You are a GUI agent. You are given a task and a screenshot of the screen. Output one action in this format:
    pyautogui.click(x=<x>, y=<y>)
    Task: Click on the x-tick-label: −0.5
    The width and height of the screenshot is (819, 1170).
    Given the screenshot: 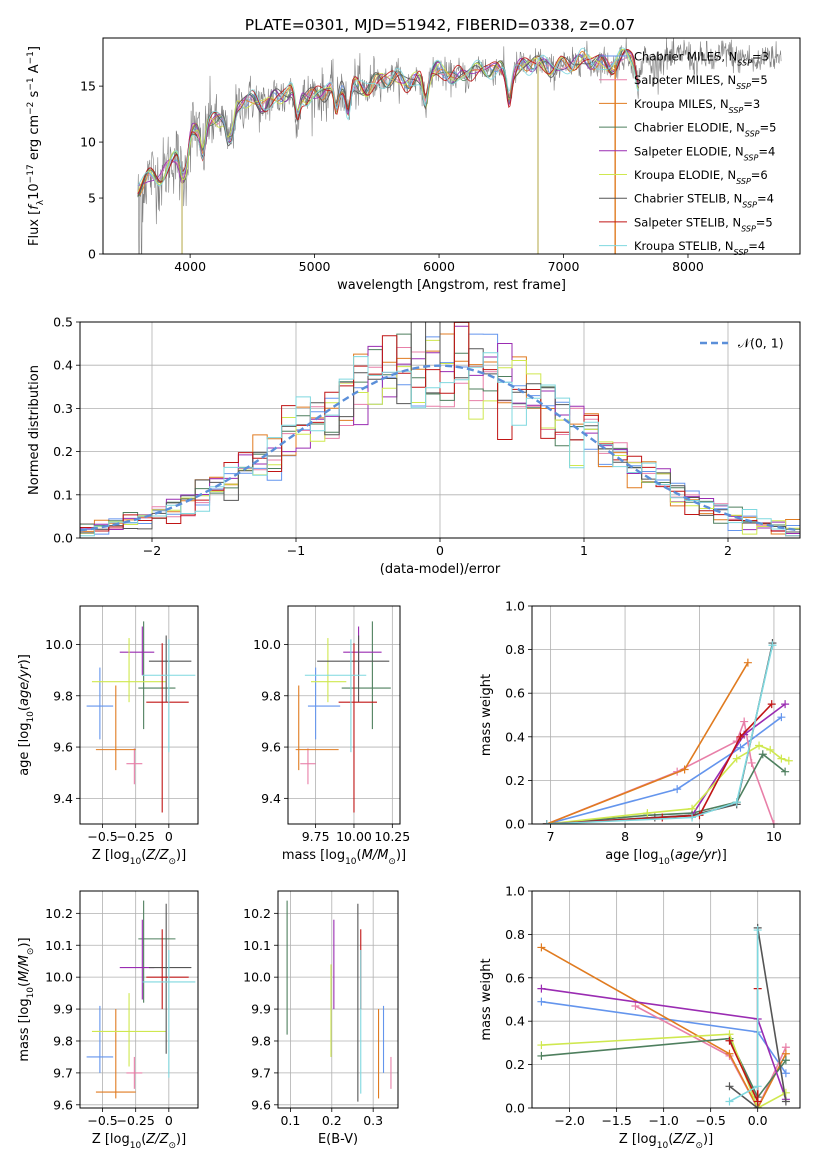 What is the action you would take?
    pyautogui.click(x=710, y=1120)
    